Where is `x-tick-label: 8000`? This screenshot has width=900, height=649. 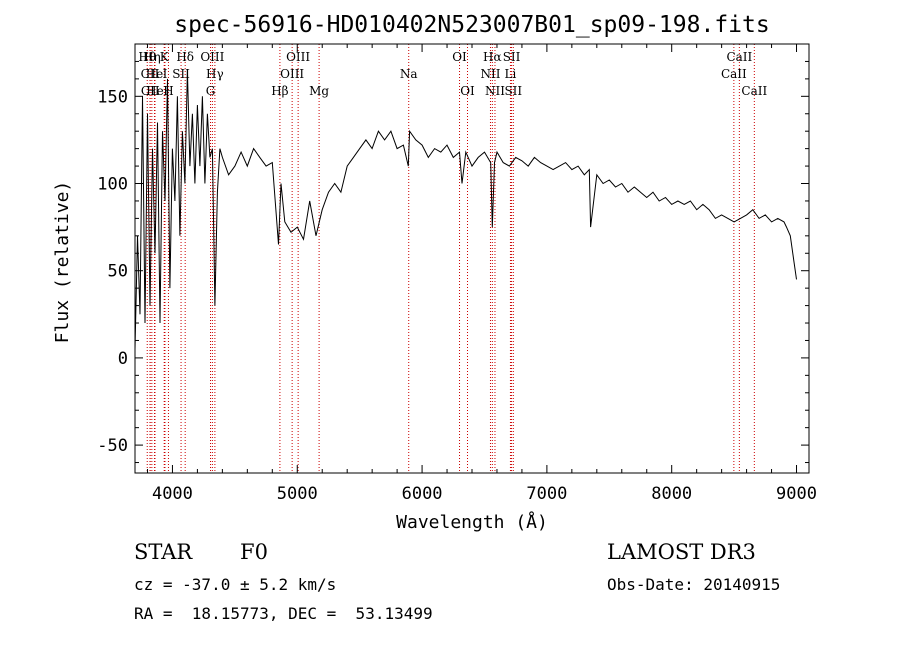 x-tick-label: 8000 is located at coordinates (671, 494).